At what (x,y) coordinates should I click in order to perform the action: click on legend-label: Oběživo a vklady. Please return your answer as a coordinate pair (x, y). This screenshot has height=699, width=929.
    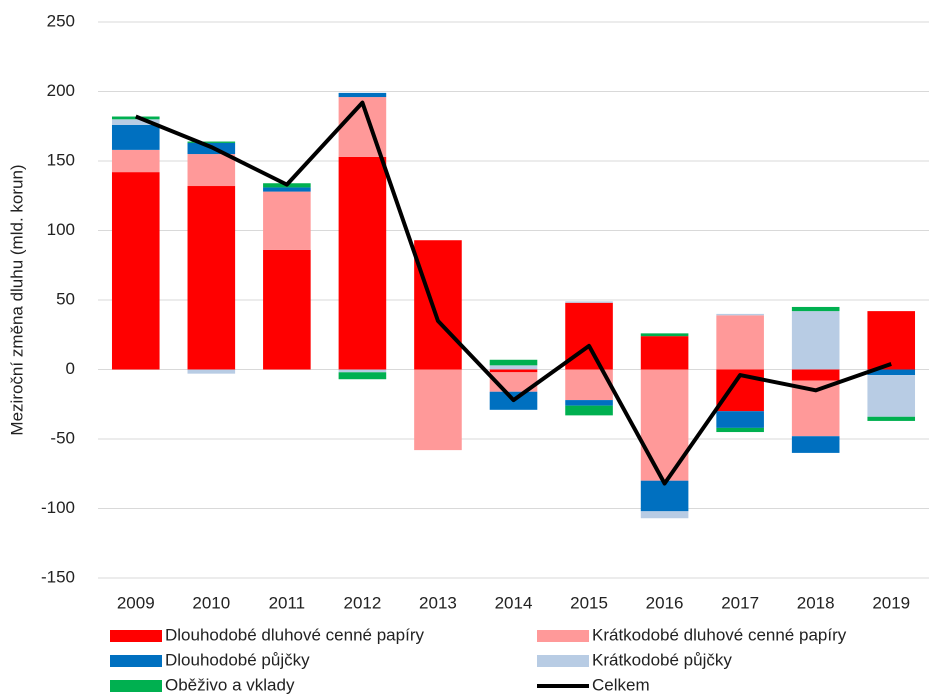
    Looking at the image, I should click on (230, 684).